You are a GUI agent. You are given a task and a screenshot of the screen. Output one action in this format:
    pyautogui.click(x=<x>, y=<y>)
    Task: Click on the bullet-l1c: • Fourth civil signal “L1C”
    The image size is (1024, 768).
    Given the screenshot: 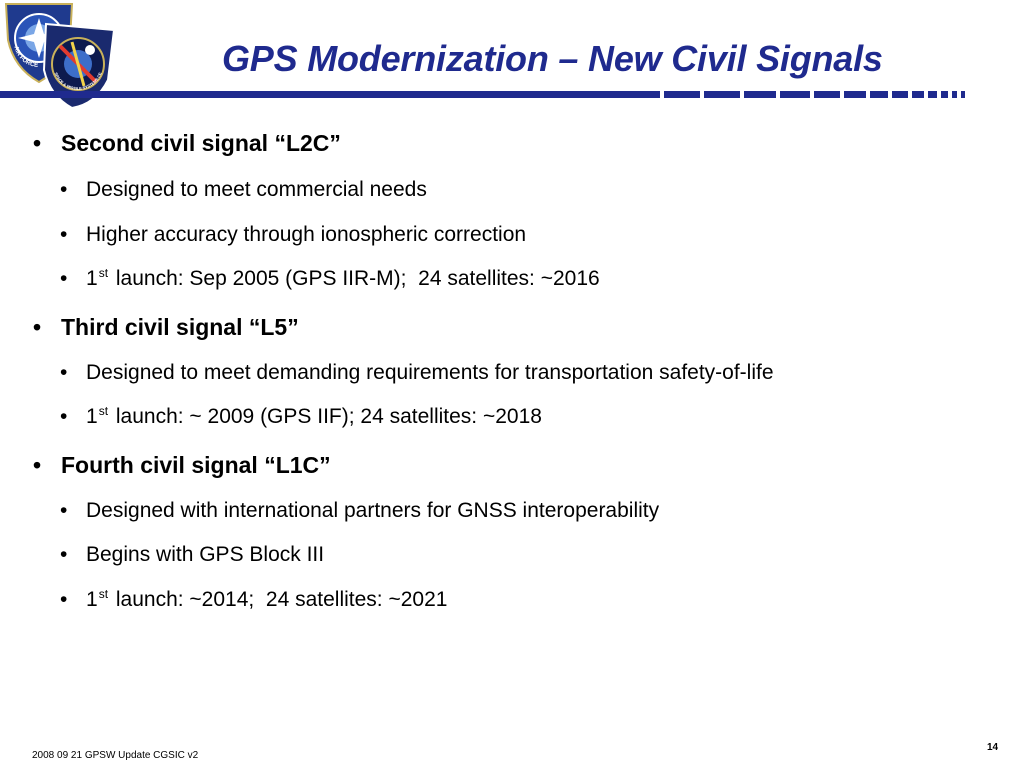 What is the action you would take?
    pyautogui.click(x=182, y=465)
    